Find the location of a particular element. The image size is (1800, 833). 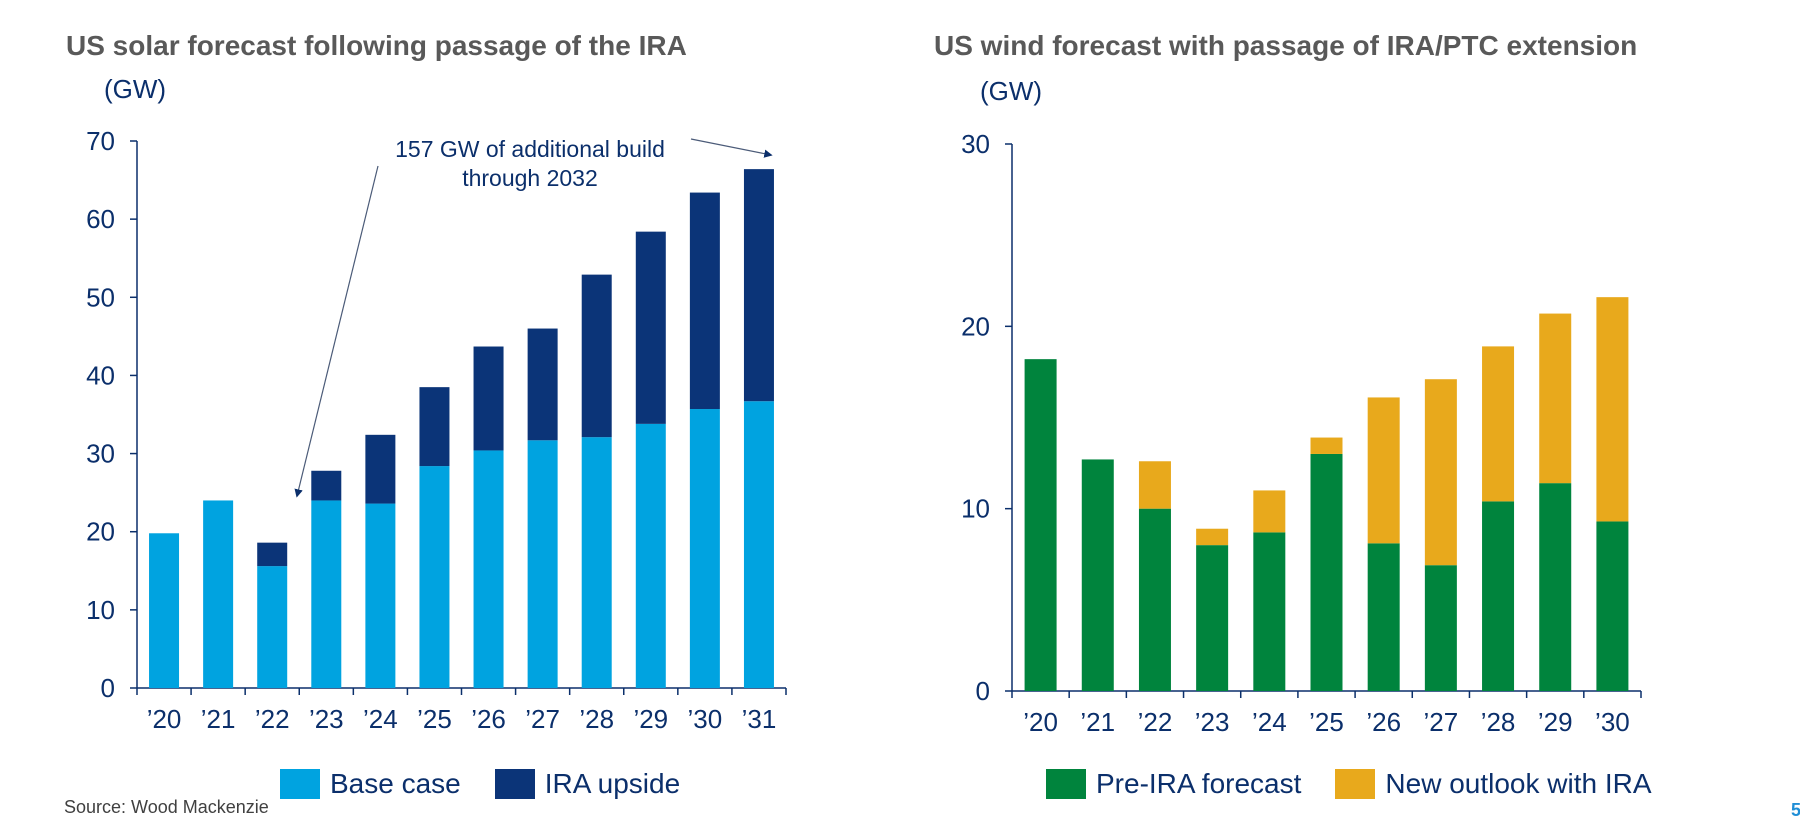

solar-x-tick-label: ’24 is located at coordinates (380, 719).